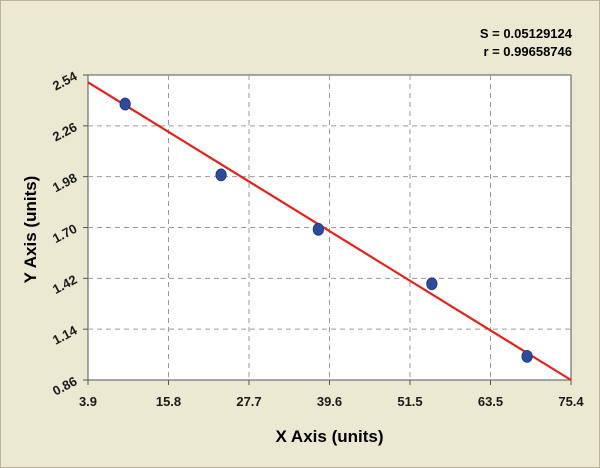 This screenshot has width=600, height=468. What do you see at coordinates (64, 385) in the screenshot?
I see `y-tick-label: 0.86` at bounding box center [64, 385].